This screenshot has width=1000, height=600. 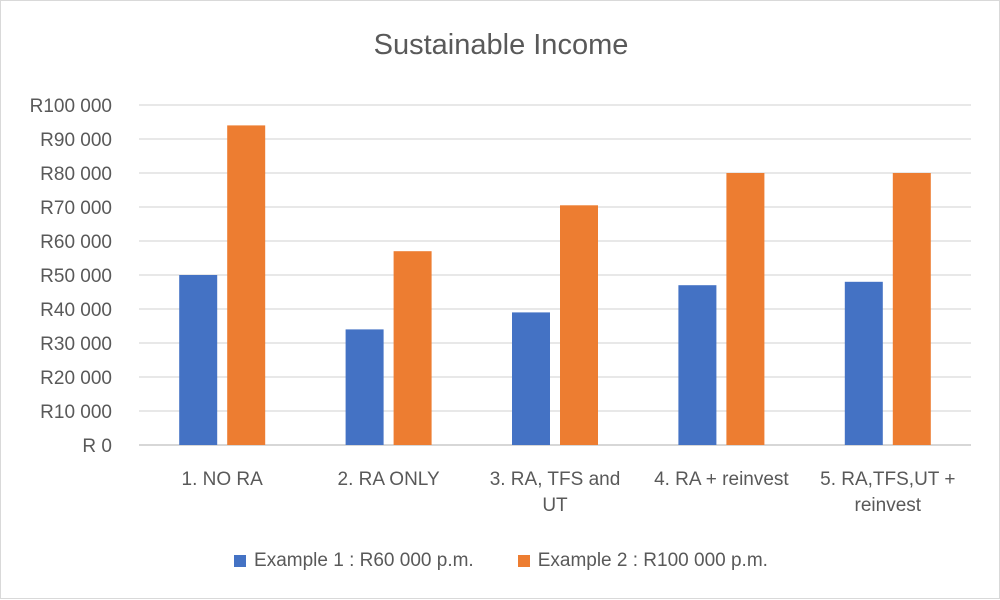 I want to click on x-category-label: 3. RA, TFS and UT, so click(x=555, y=492).